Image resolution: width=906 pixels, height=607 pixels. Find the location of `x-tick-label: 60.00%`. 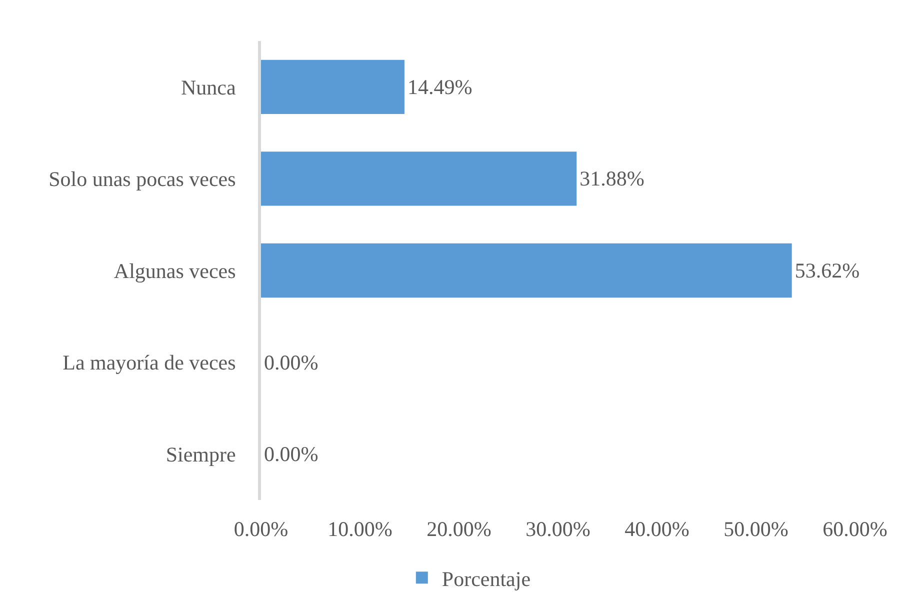

x-tick-label: 60.00% is located at coordinates (855, 529).